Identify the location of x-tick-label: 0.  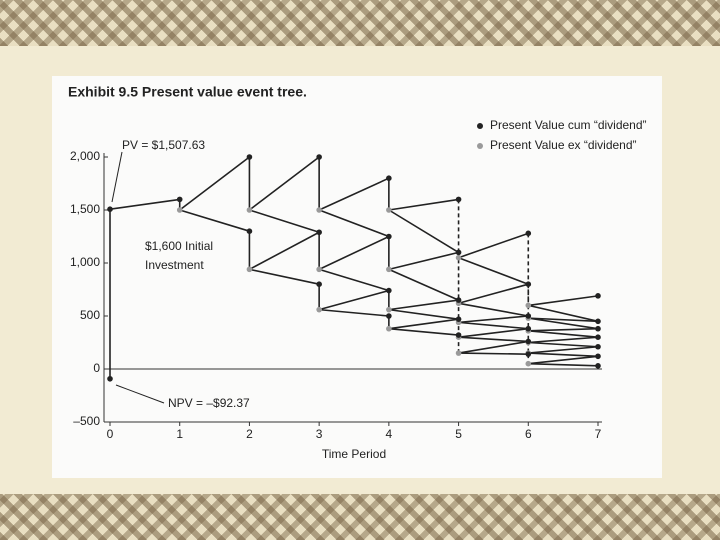
(110, 434).